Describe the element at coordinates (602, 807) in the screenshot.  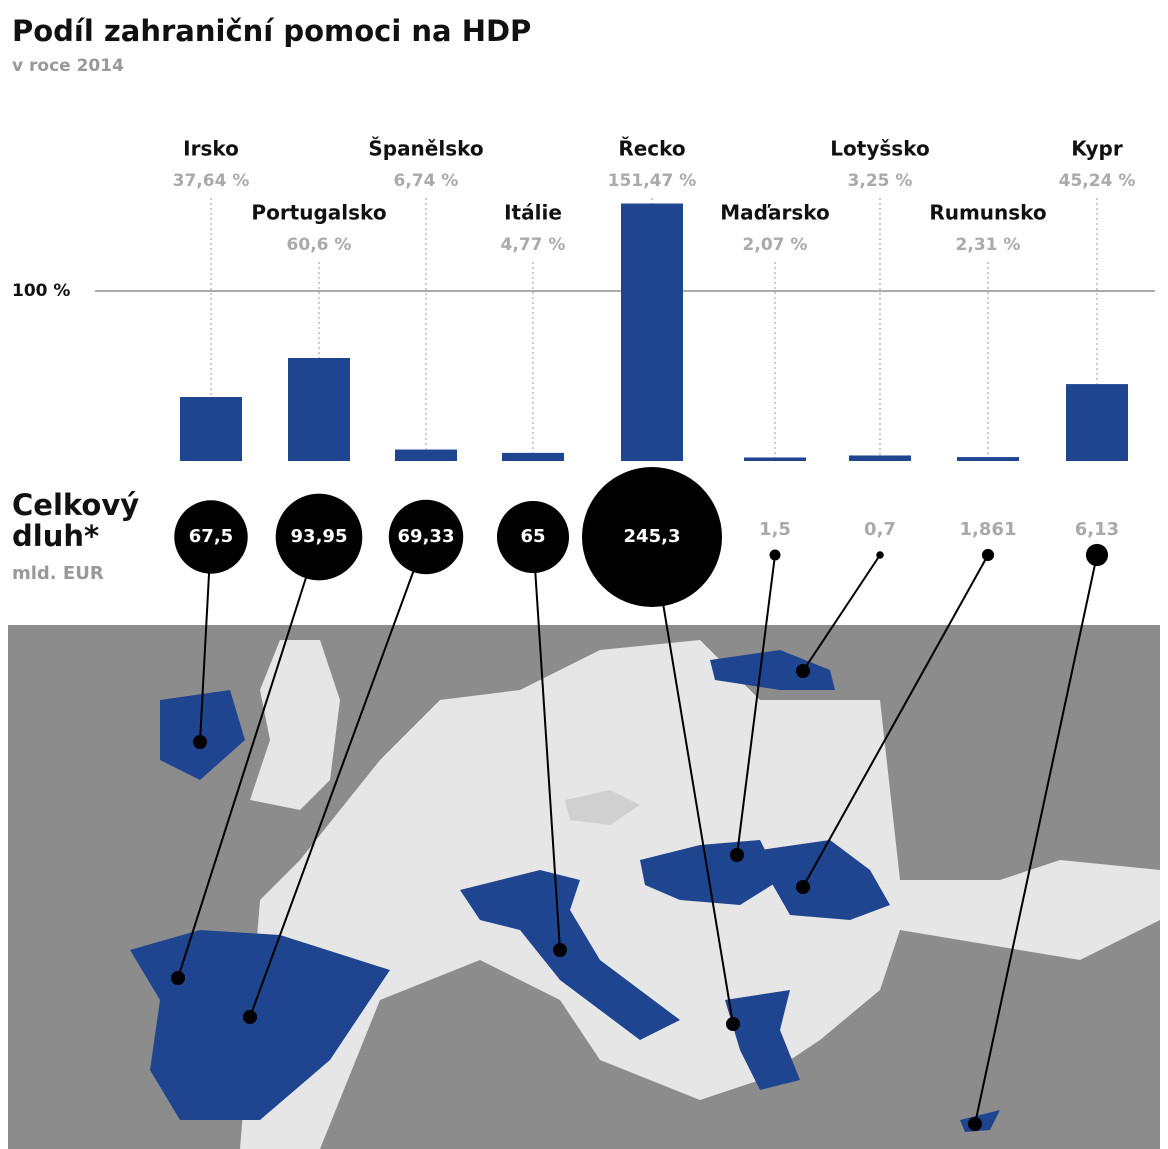
I see `czechia` at that location.